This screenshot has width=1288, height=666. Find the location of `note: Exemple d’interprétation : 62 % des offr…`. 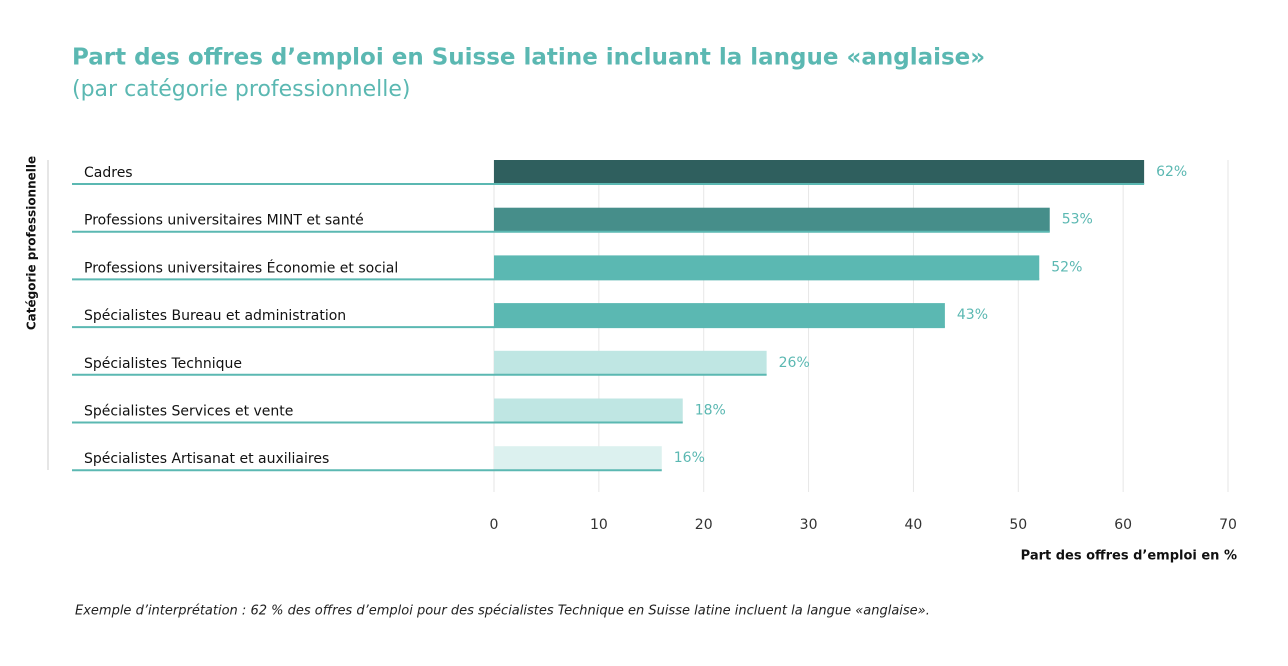

note: Exemple d’interprétation : 62 % des offr… is located at coordinates (502, 611).